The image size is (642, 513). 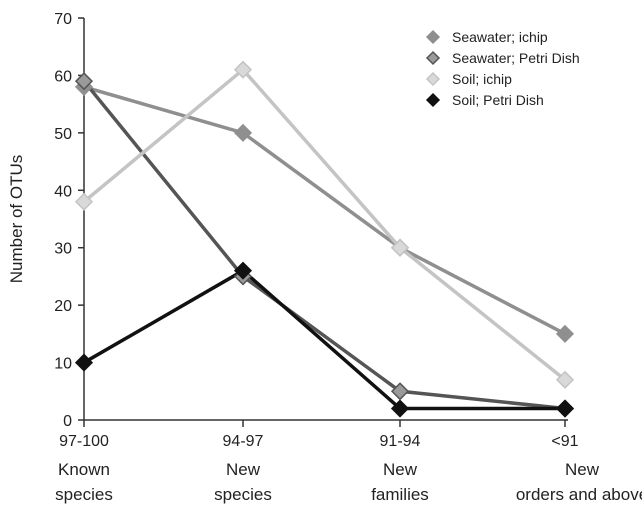 What do you see at coordinates (482, 79) in the screenshot?
I see `legend-label: Soil; ichip` at bounding box center [482, 79].